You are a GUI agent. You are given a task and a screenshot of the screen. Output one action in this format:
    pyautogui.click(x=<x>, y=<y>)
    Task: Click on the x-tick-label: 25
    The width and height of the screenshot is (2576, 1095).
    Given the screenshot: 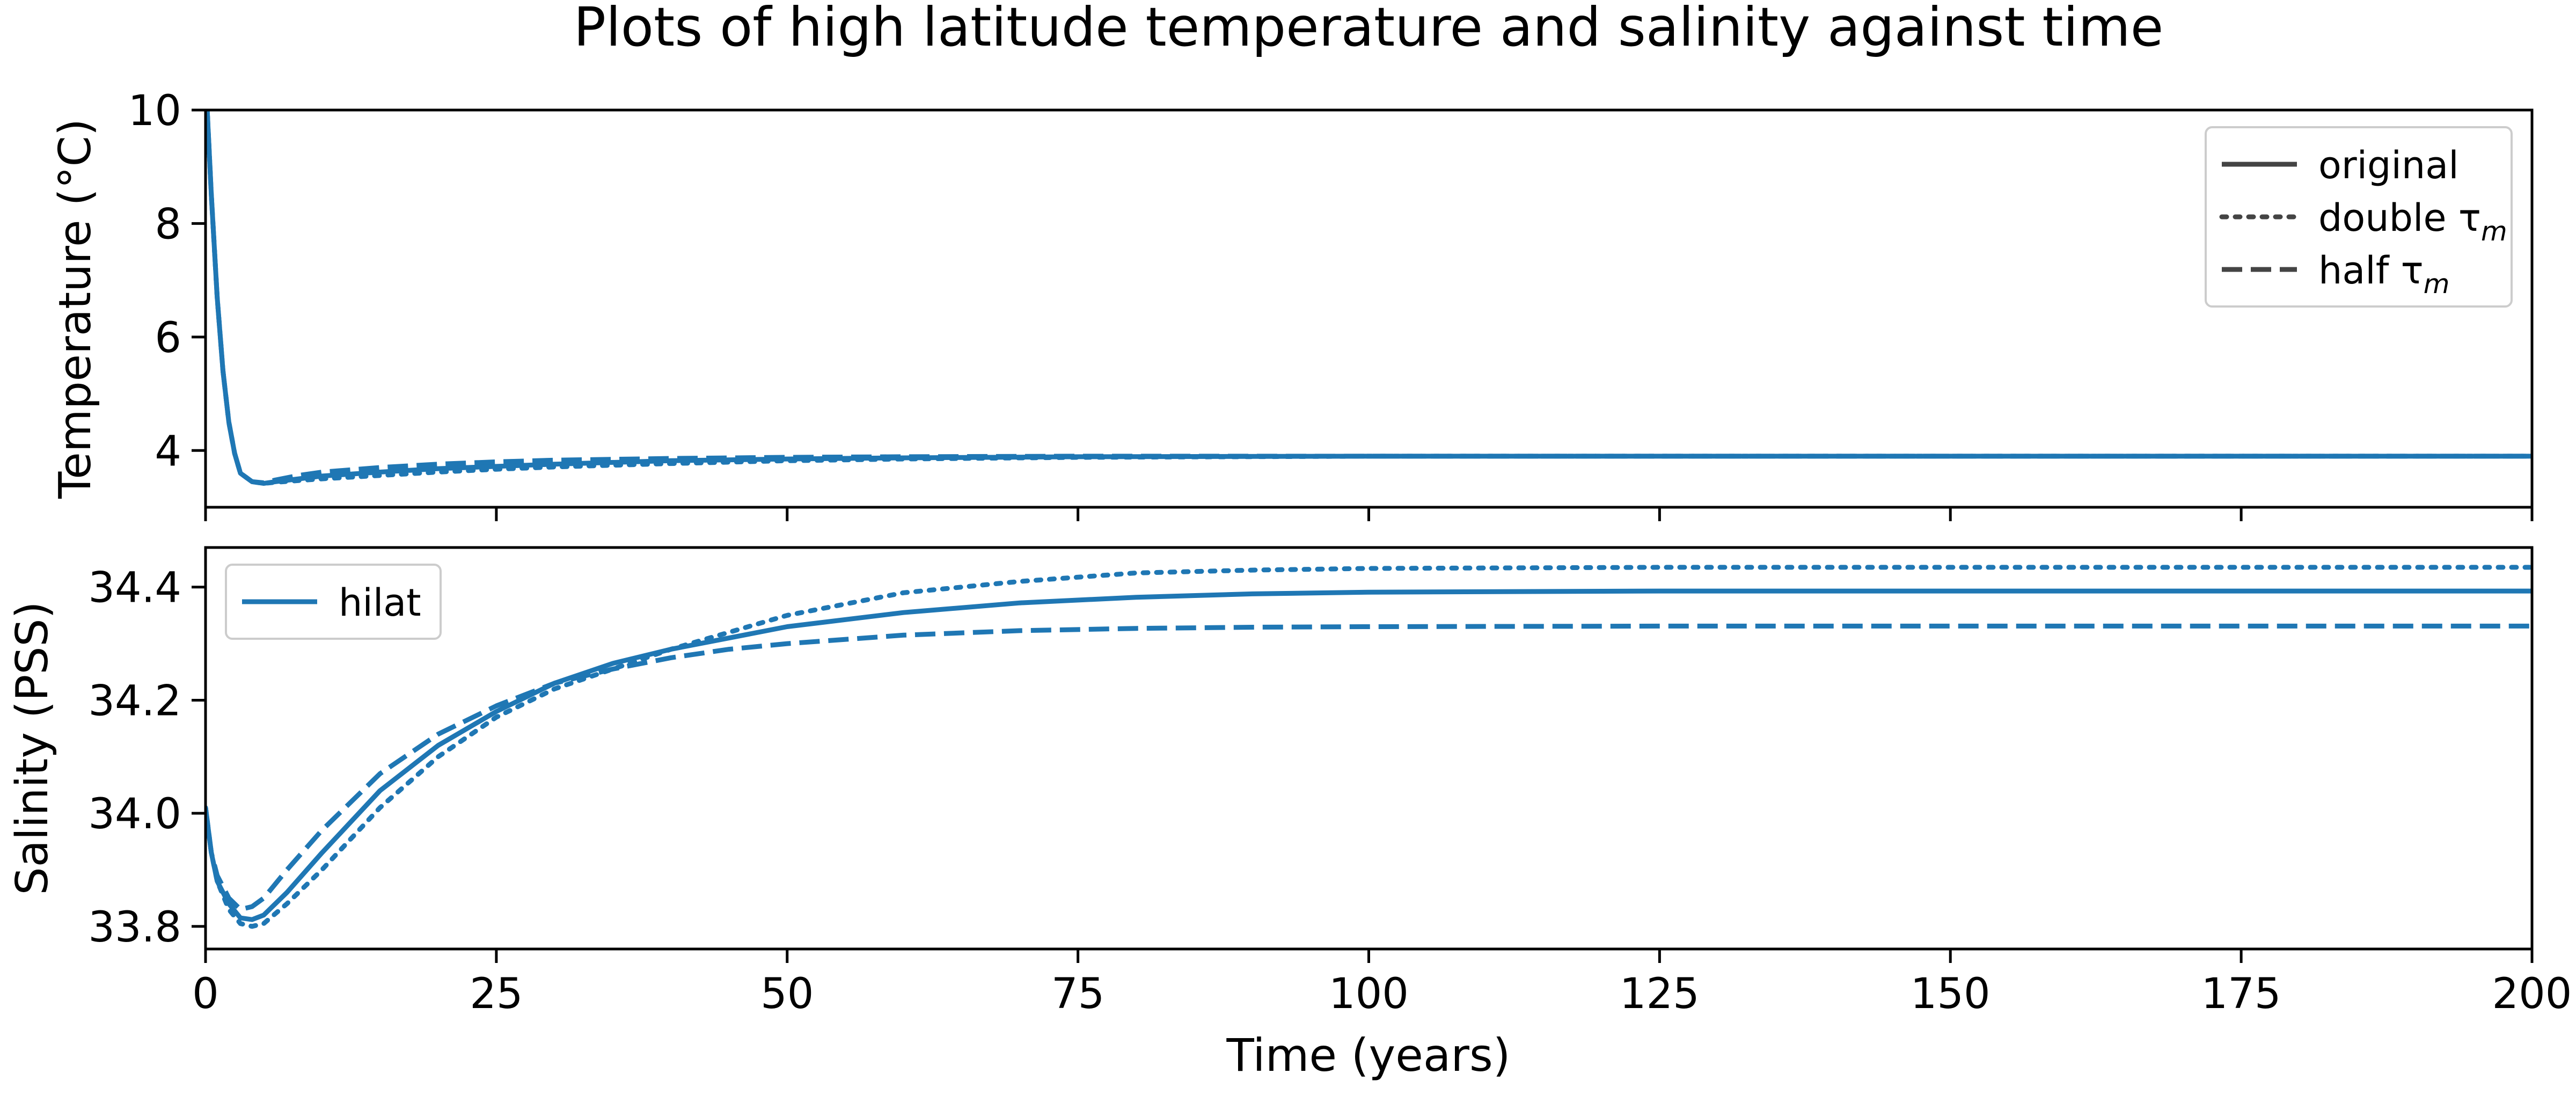 What is the action you would take?
    pyautogui.click(x=496, y=994)
    